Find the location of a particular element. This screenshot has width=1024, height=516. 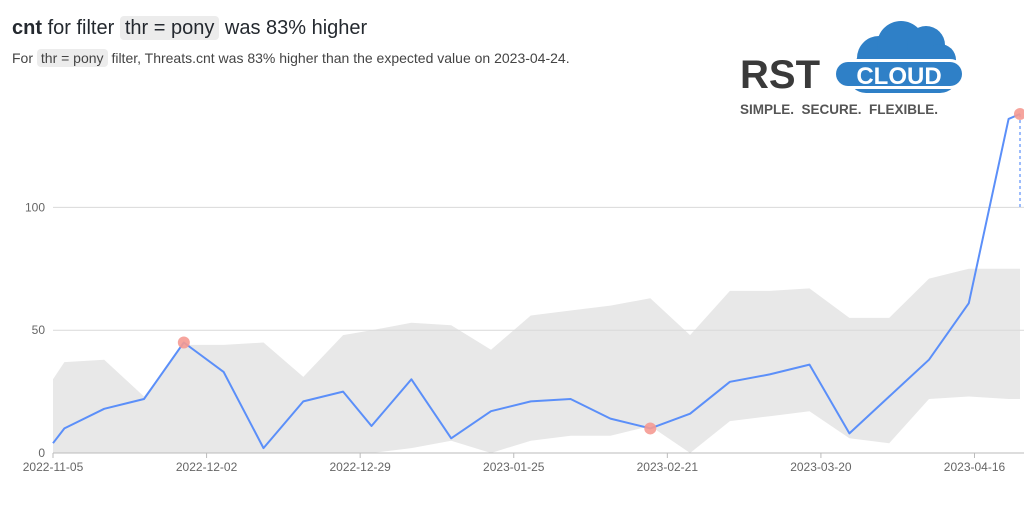

x-tick-label: 2023-03-20 is located at coordinates (821, 467).